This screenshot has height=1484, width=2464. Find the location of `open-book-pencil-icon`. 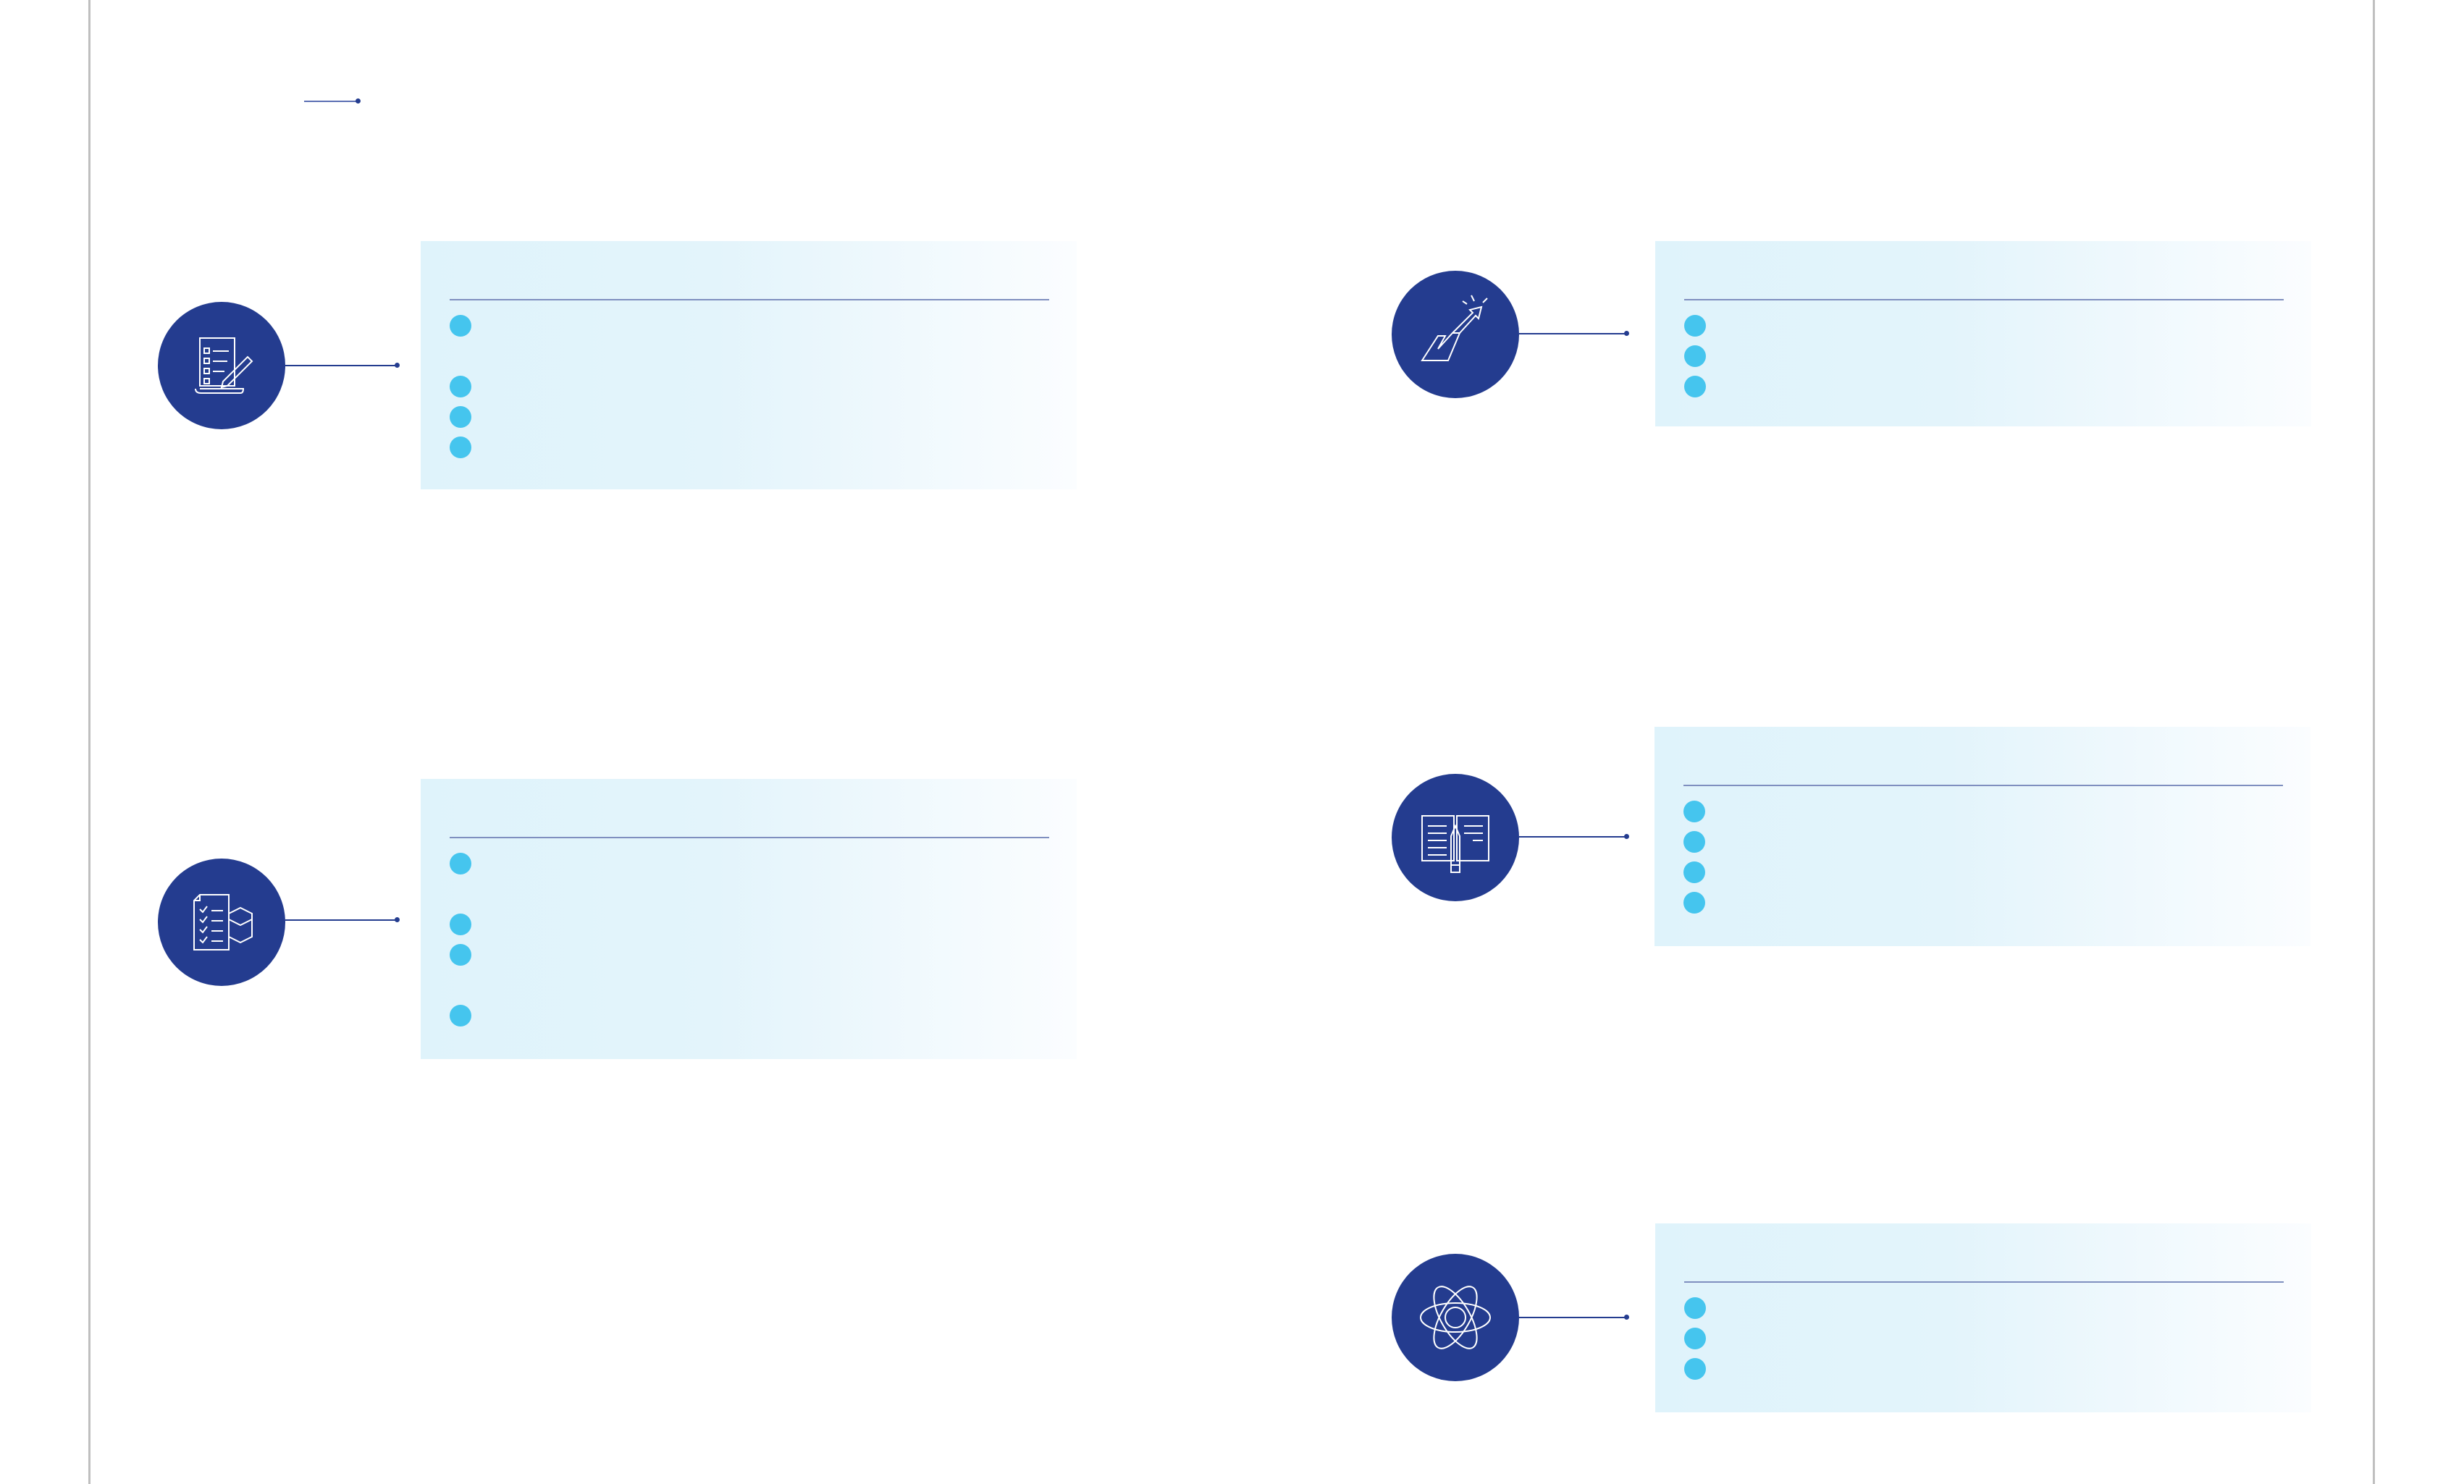

open-book-pencil-icon is located at coordinates (1455, 844).